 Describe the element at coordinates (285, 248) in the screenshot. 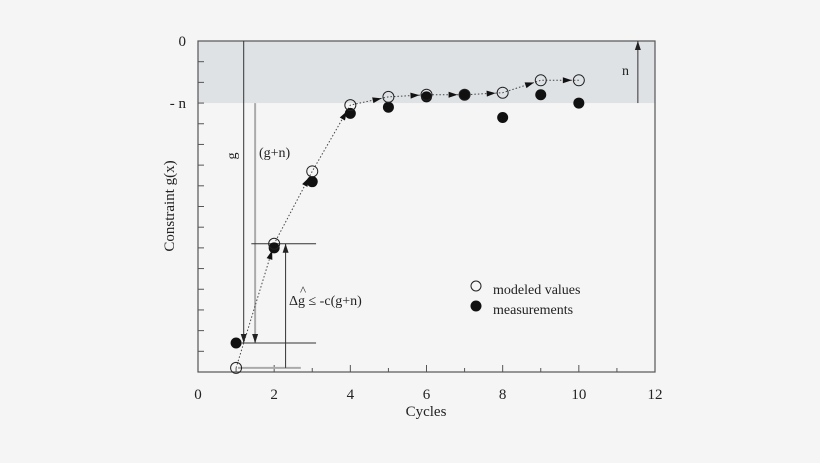

I see `delta-arrow-head` at that location.